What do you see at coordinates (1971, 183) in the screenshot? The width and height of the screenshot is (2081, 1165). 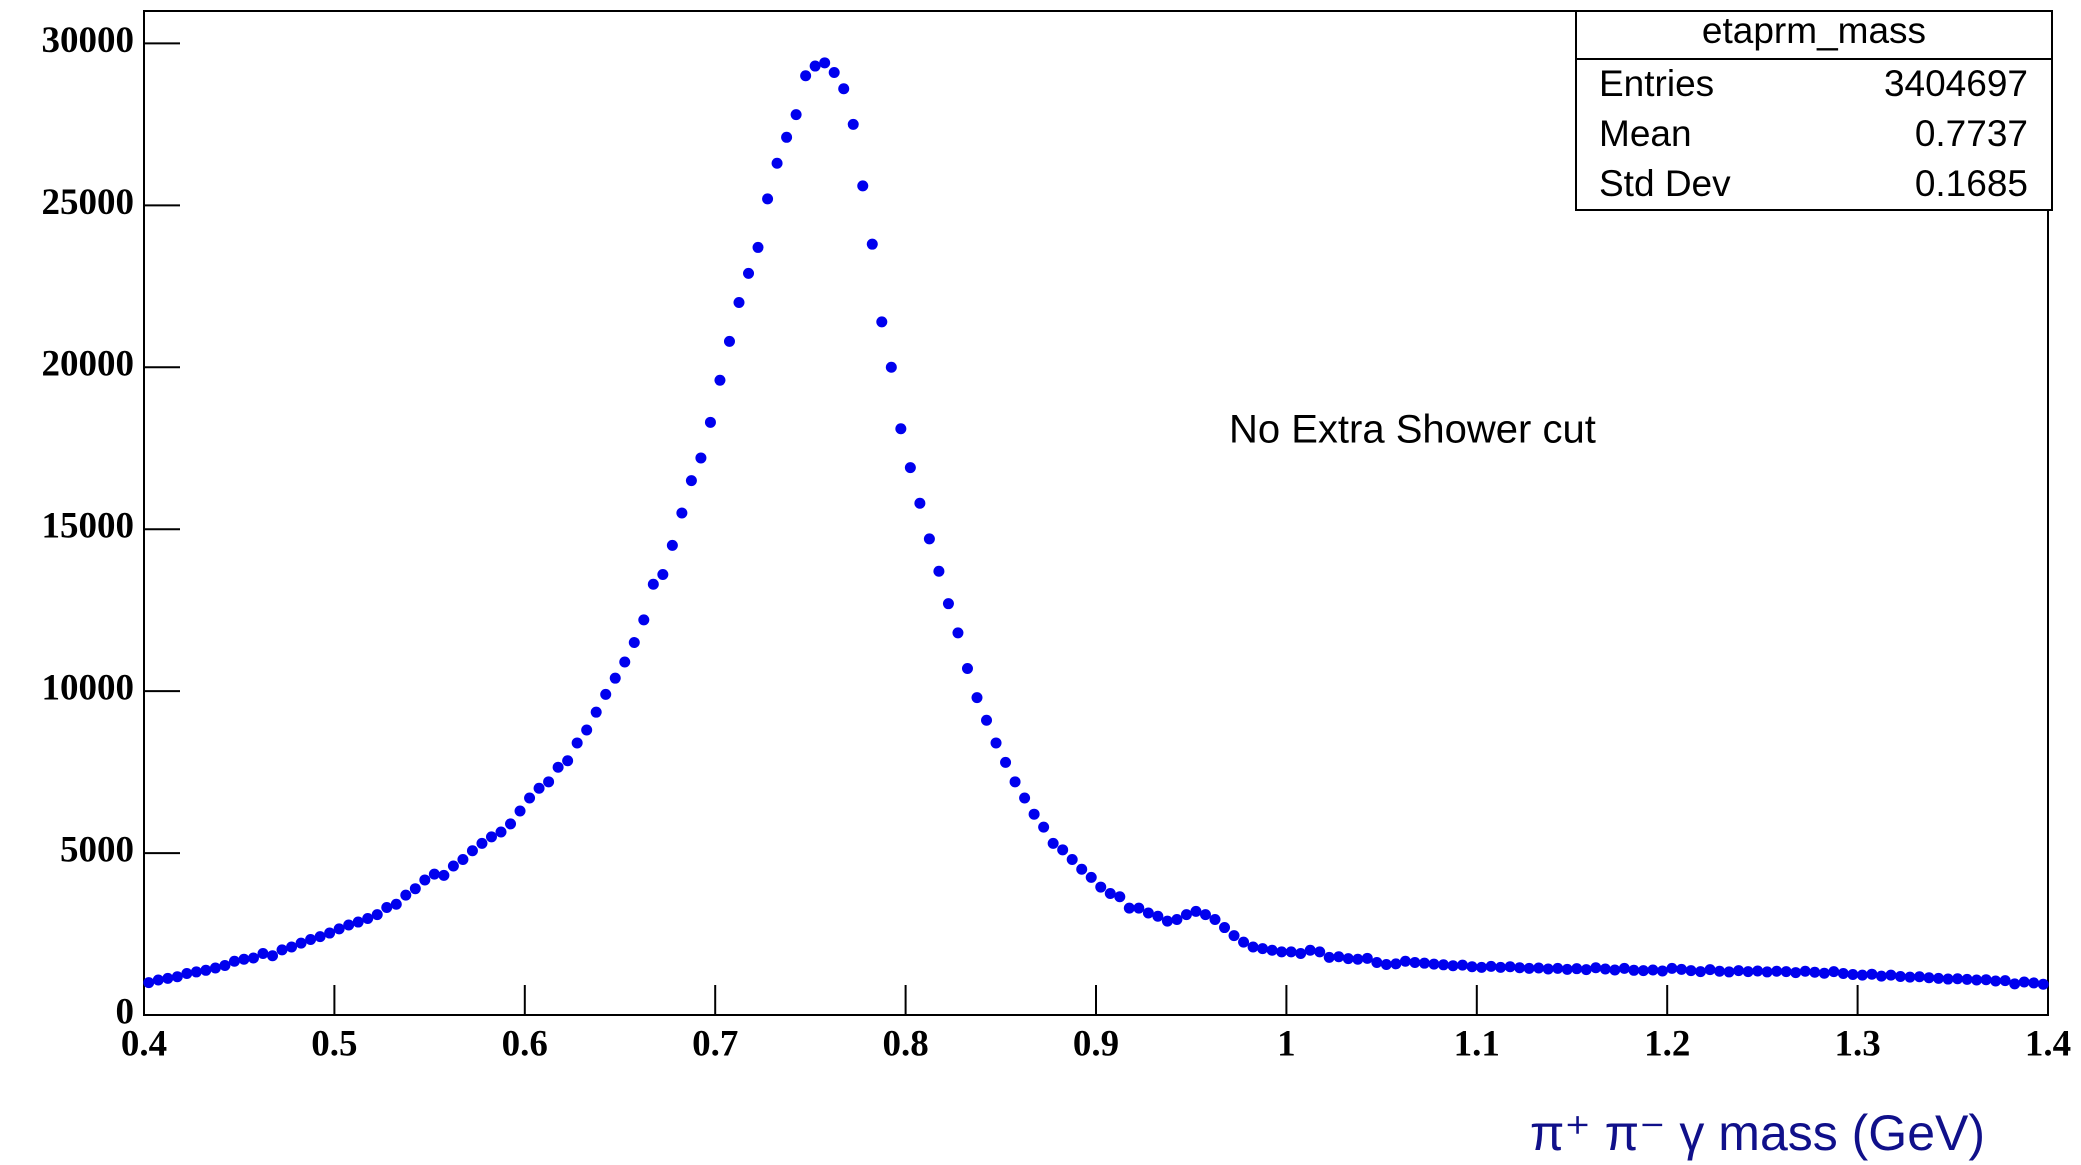 I see `stats-value: 0.1685` at bounding box center [1971, 183].